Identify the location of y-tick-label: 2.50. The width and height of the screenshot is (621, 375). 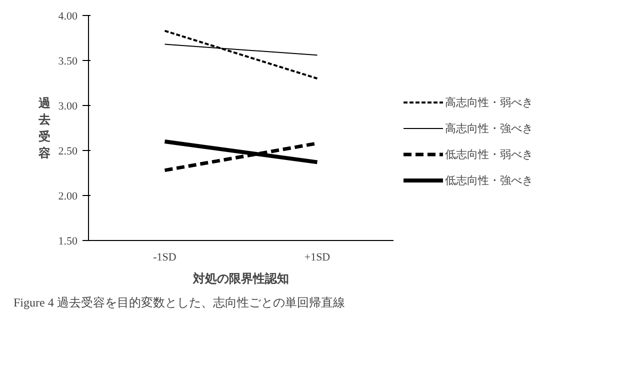
(68, 152).